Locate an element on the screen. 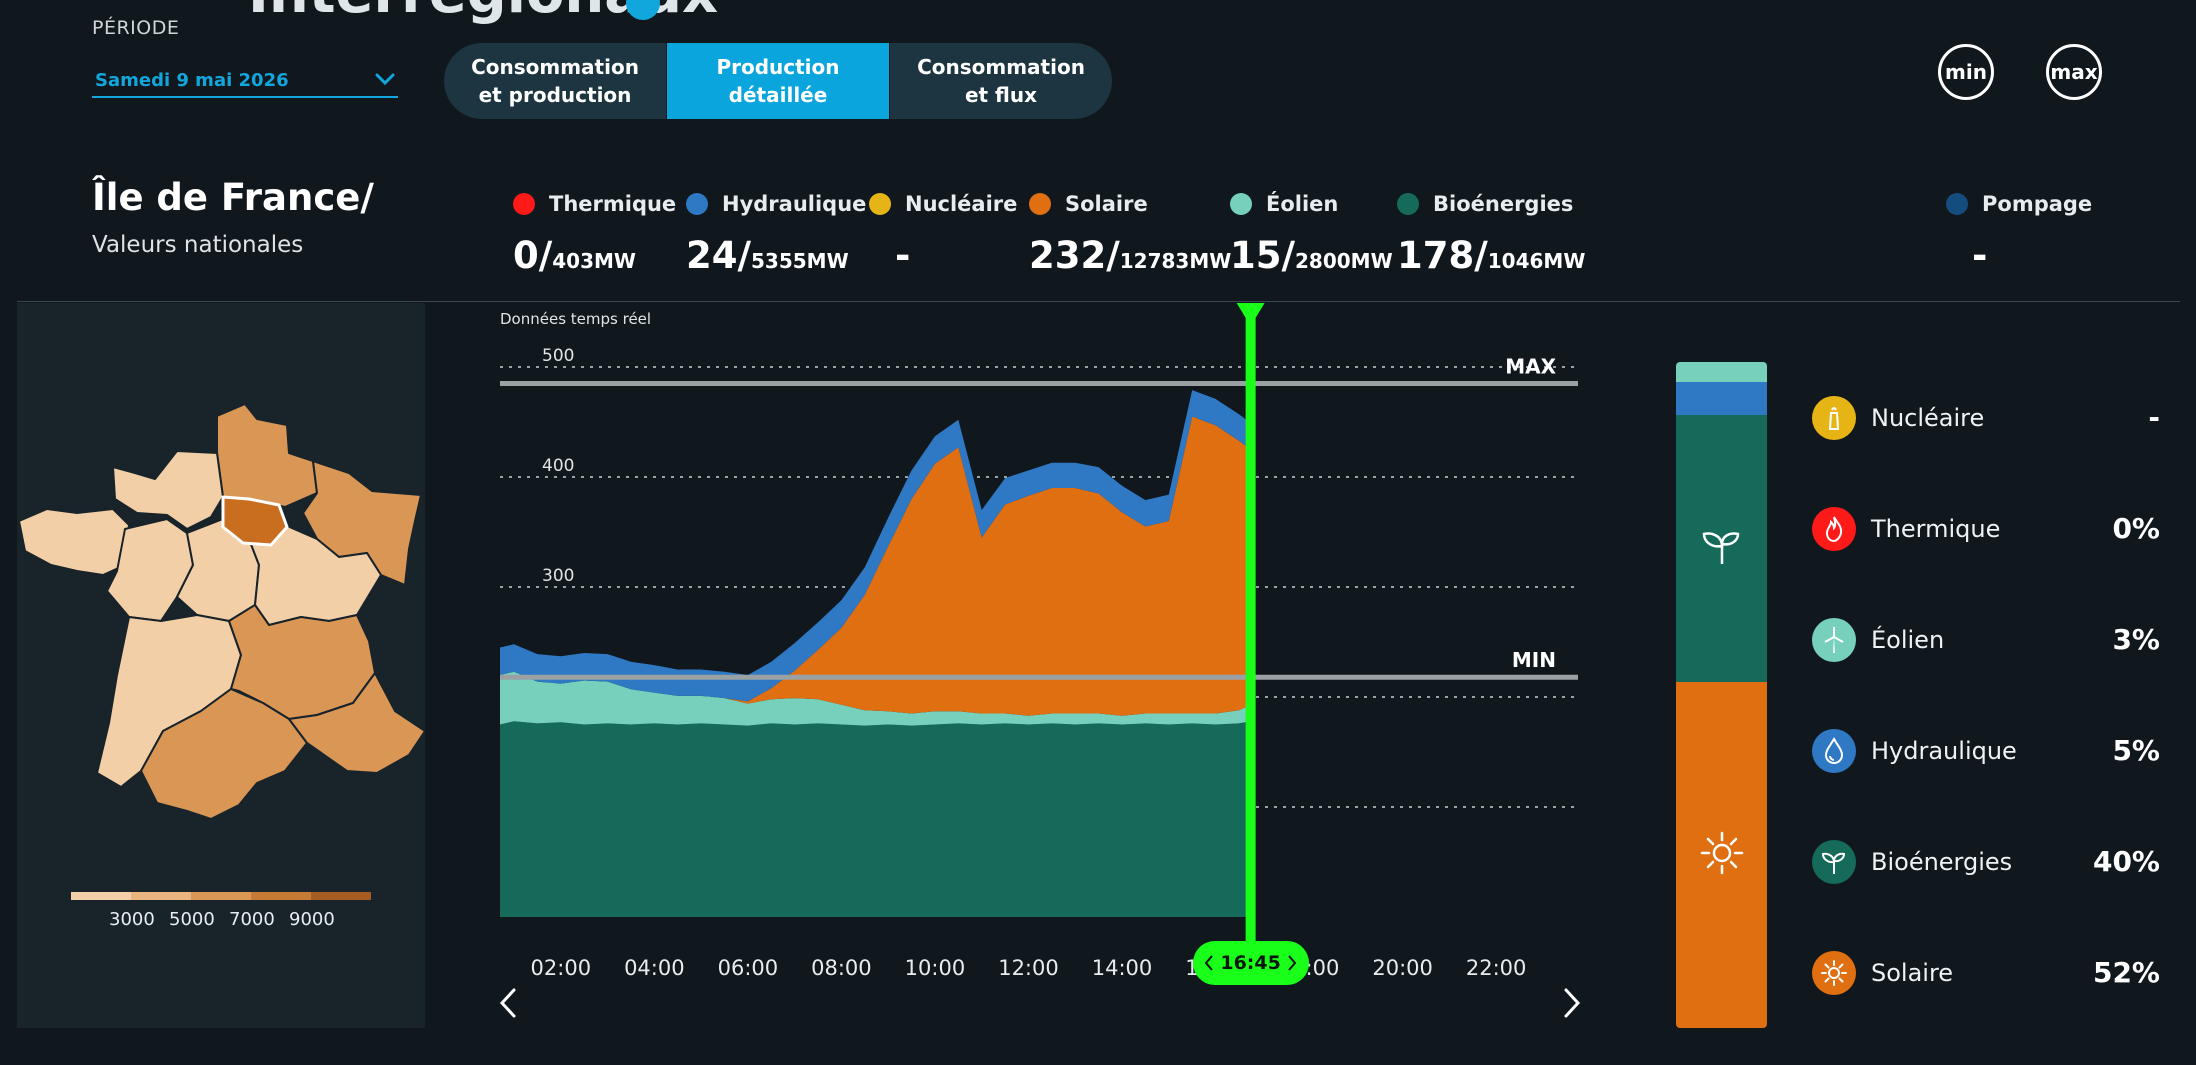 The height and width of the screenshot is (1065, 2196). chevron-down-icon is located at coordinates (385, 79).